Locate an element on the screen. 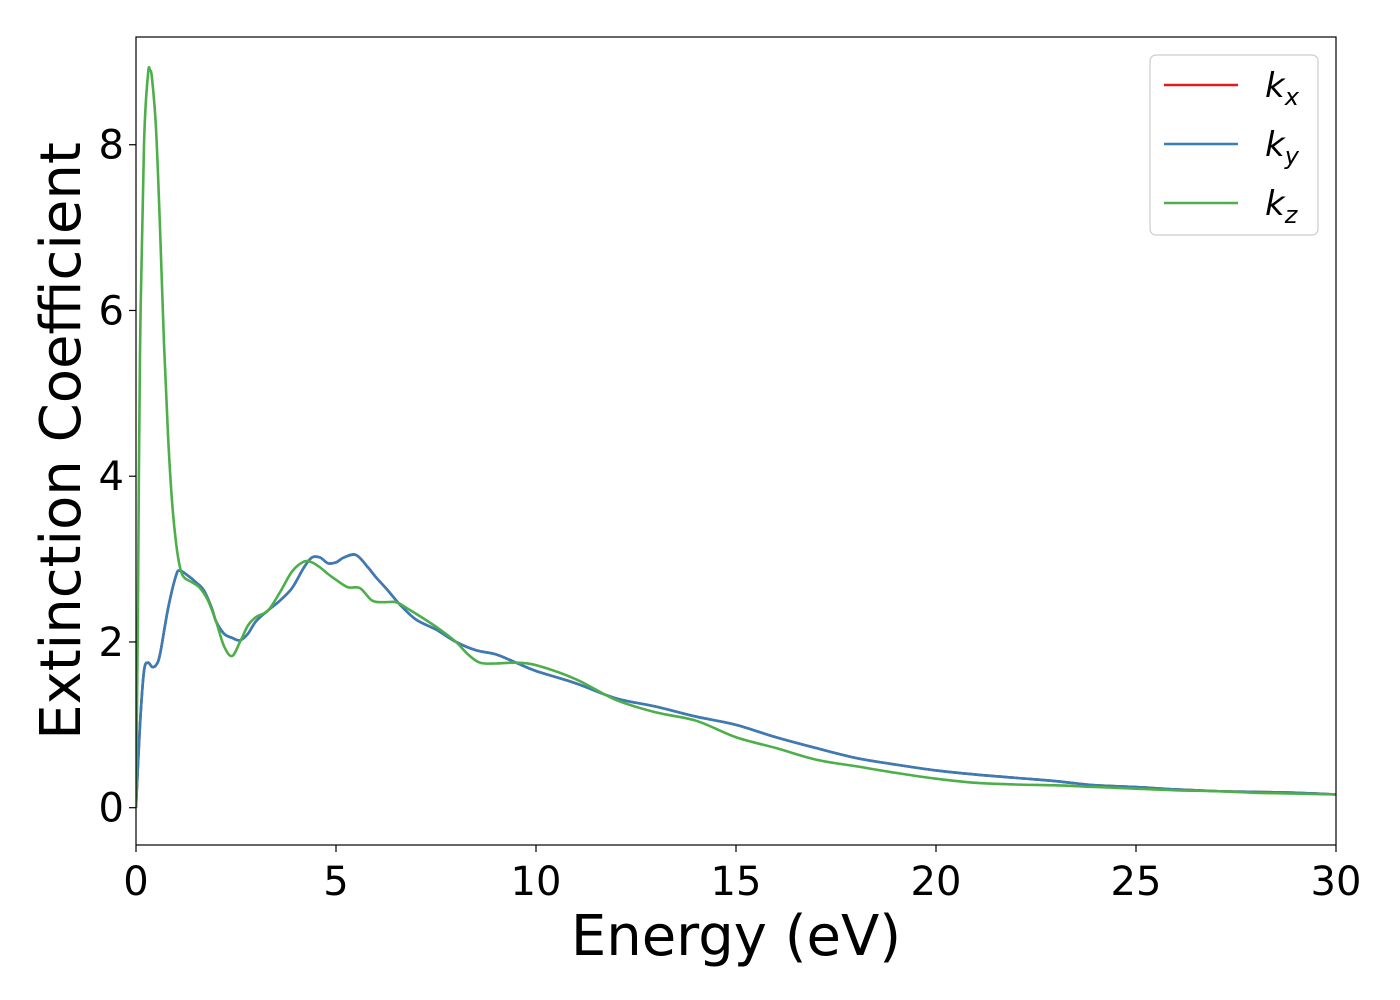 The image size is (1400, 1000). y-tick-label: 2 is located at coordinates (111, 643).